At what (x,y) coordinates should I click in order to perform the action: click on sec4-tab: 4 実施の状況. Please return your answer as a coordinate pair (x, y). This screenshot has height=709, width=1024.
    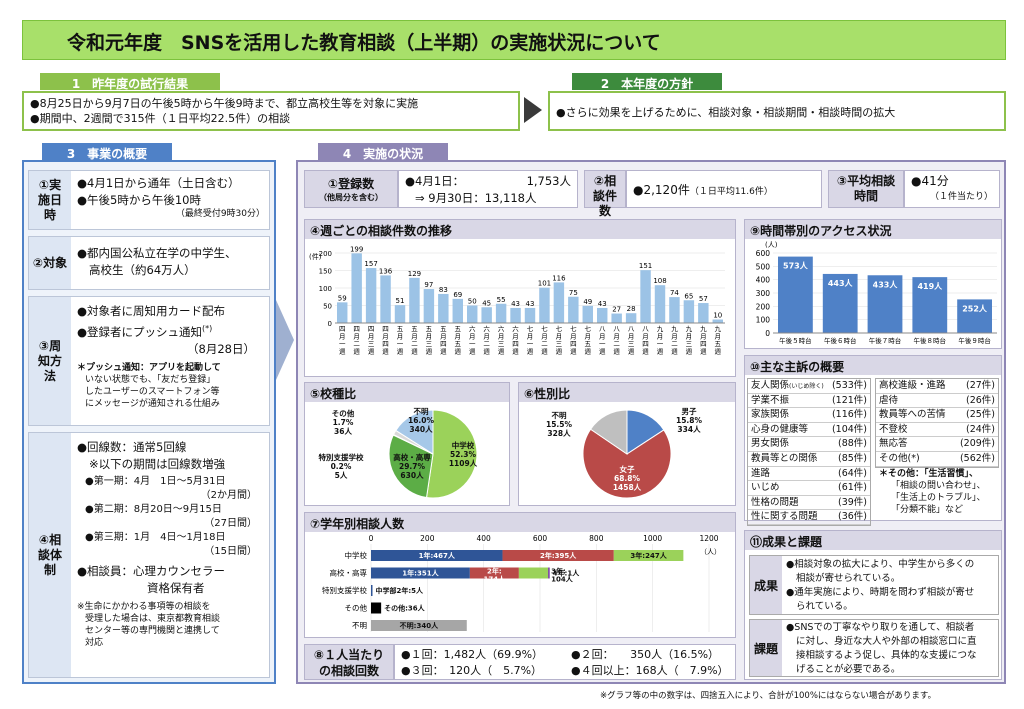
    Looking at the image, I should click on (383, 152).